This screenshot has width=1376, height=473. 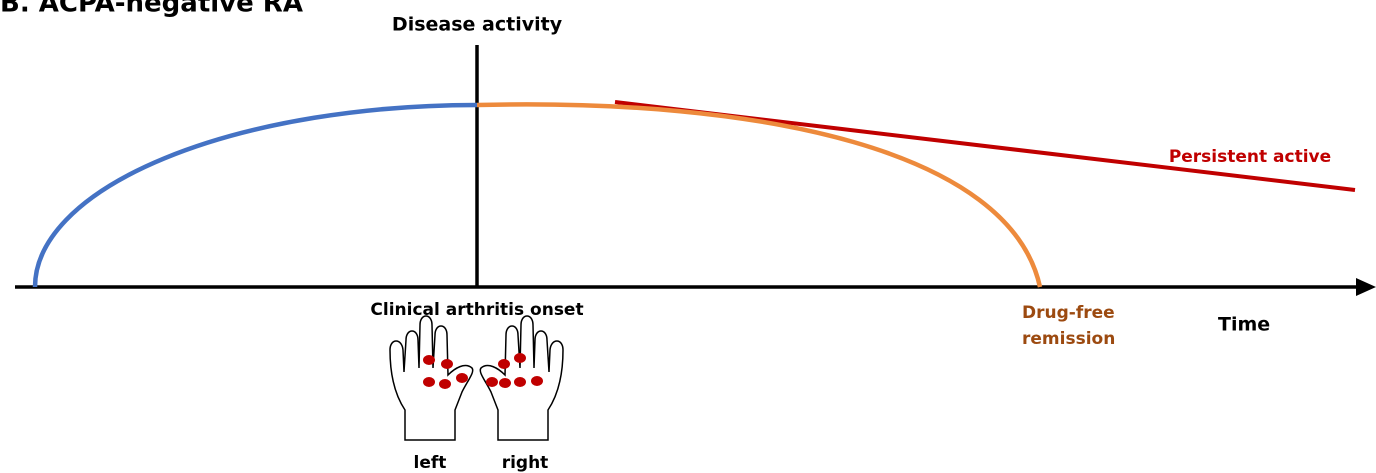 What do you see at coordinates (1250, 157) in the screenshot?
I see `persistent-label: Persistent active` at bounding box center [1250, 157].